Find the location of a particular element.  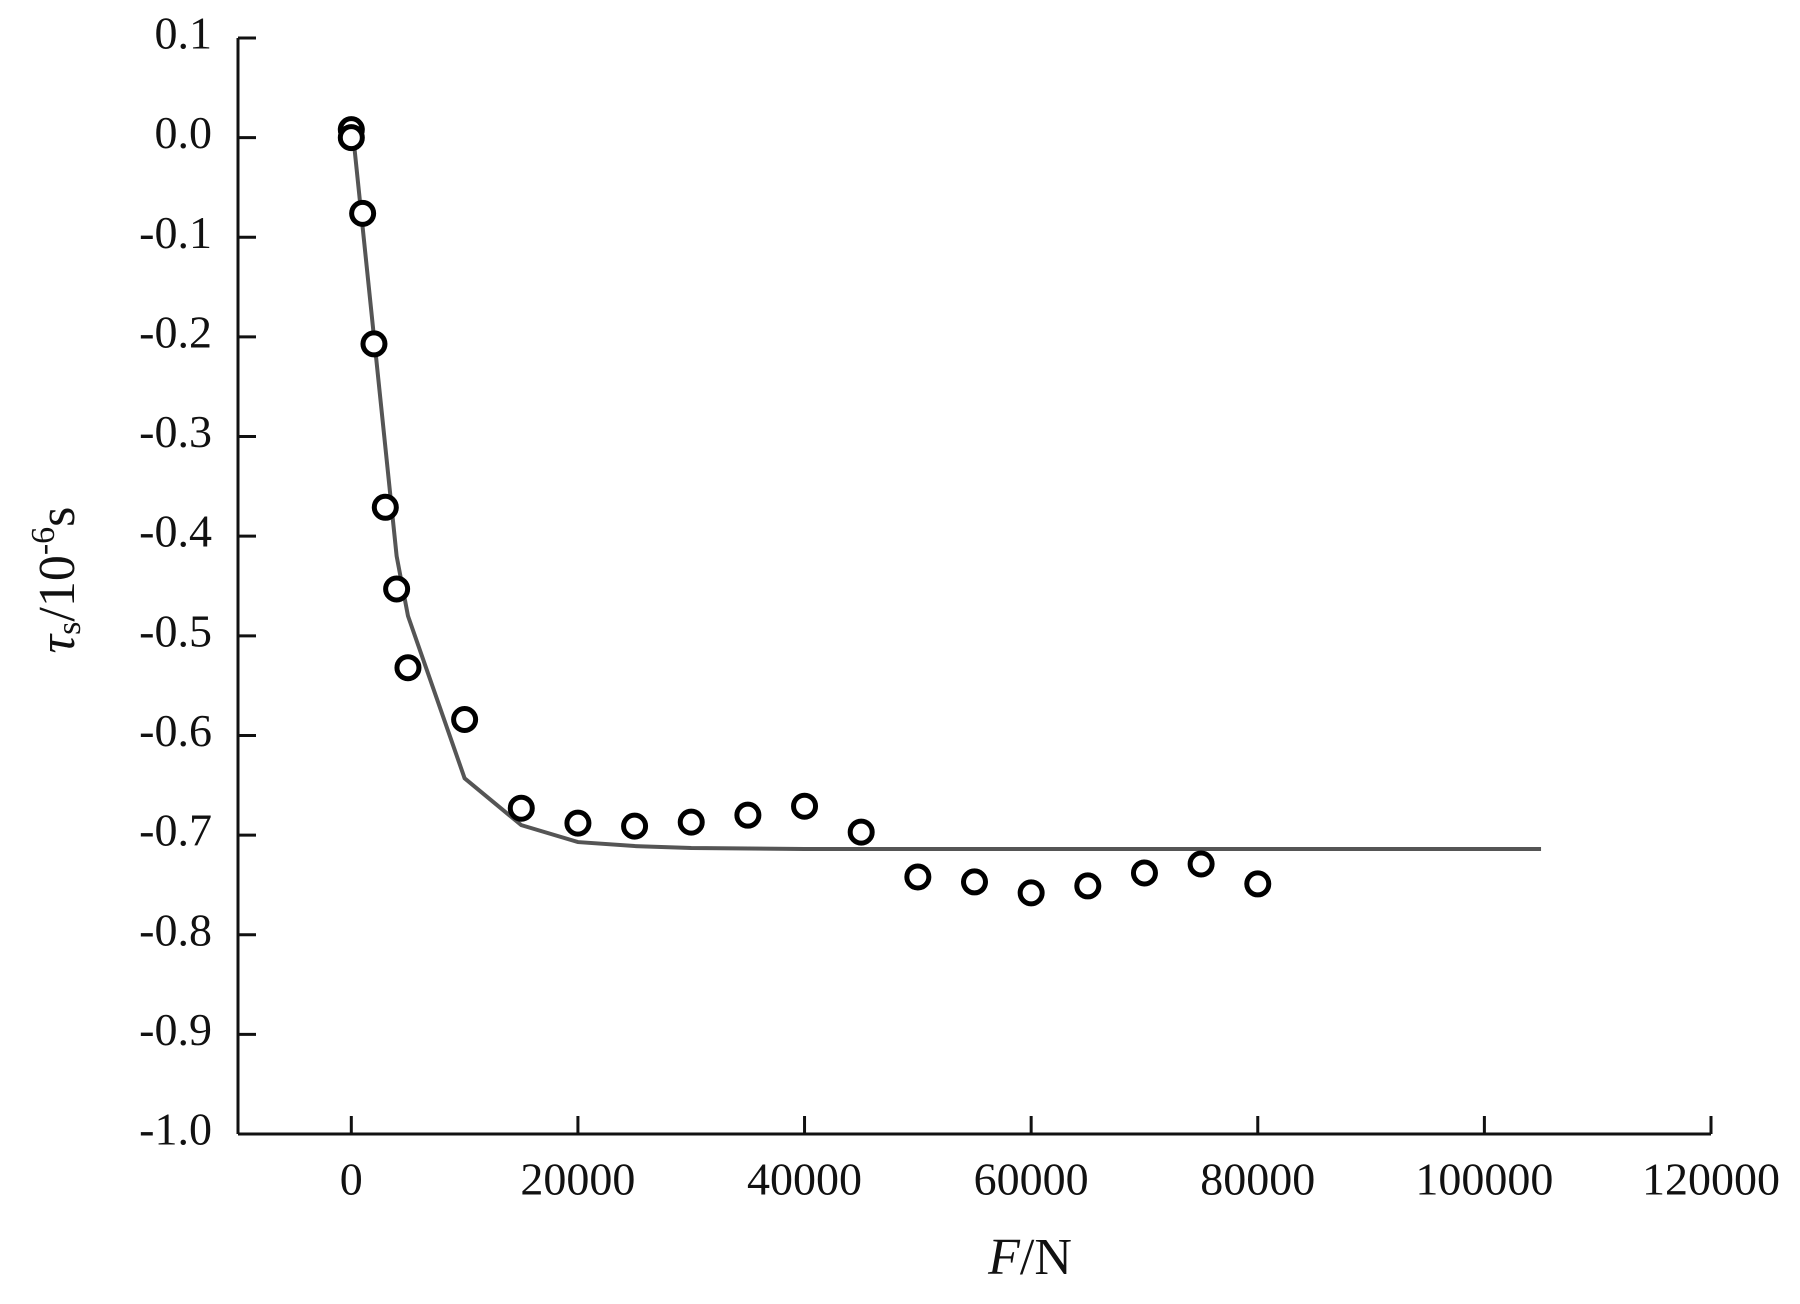

y-label-unit: s is located at coordinates (57, 517).